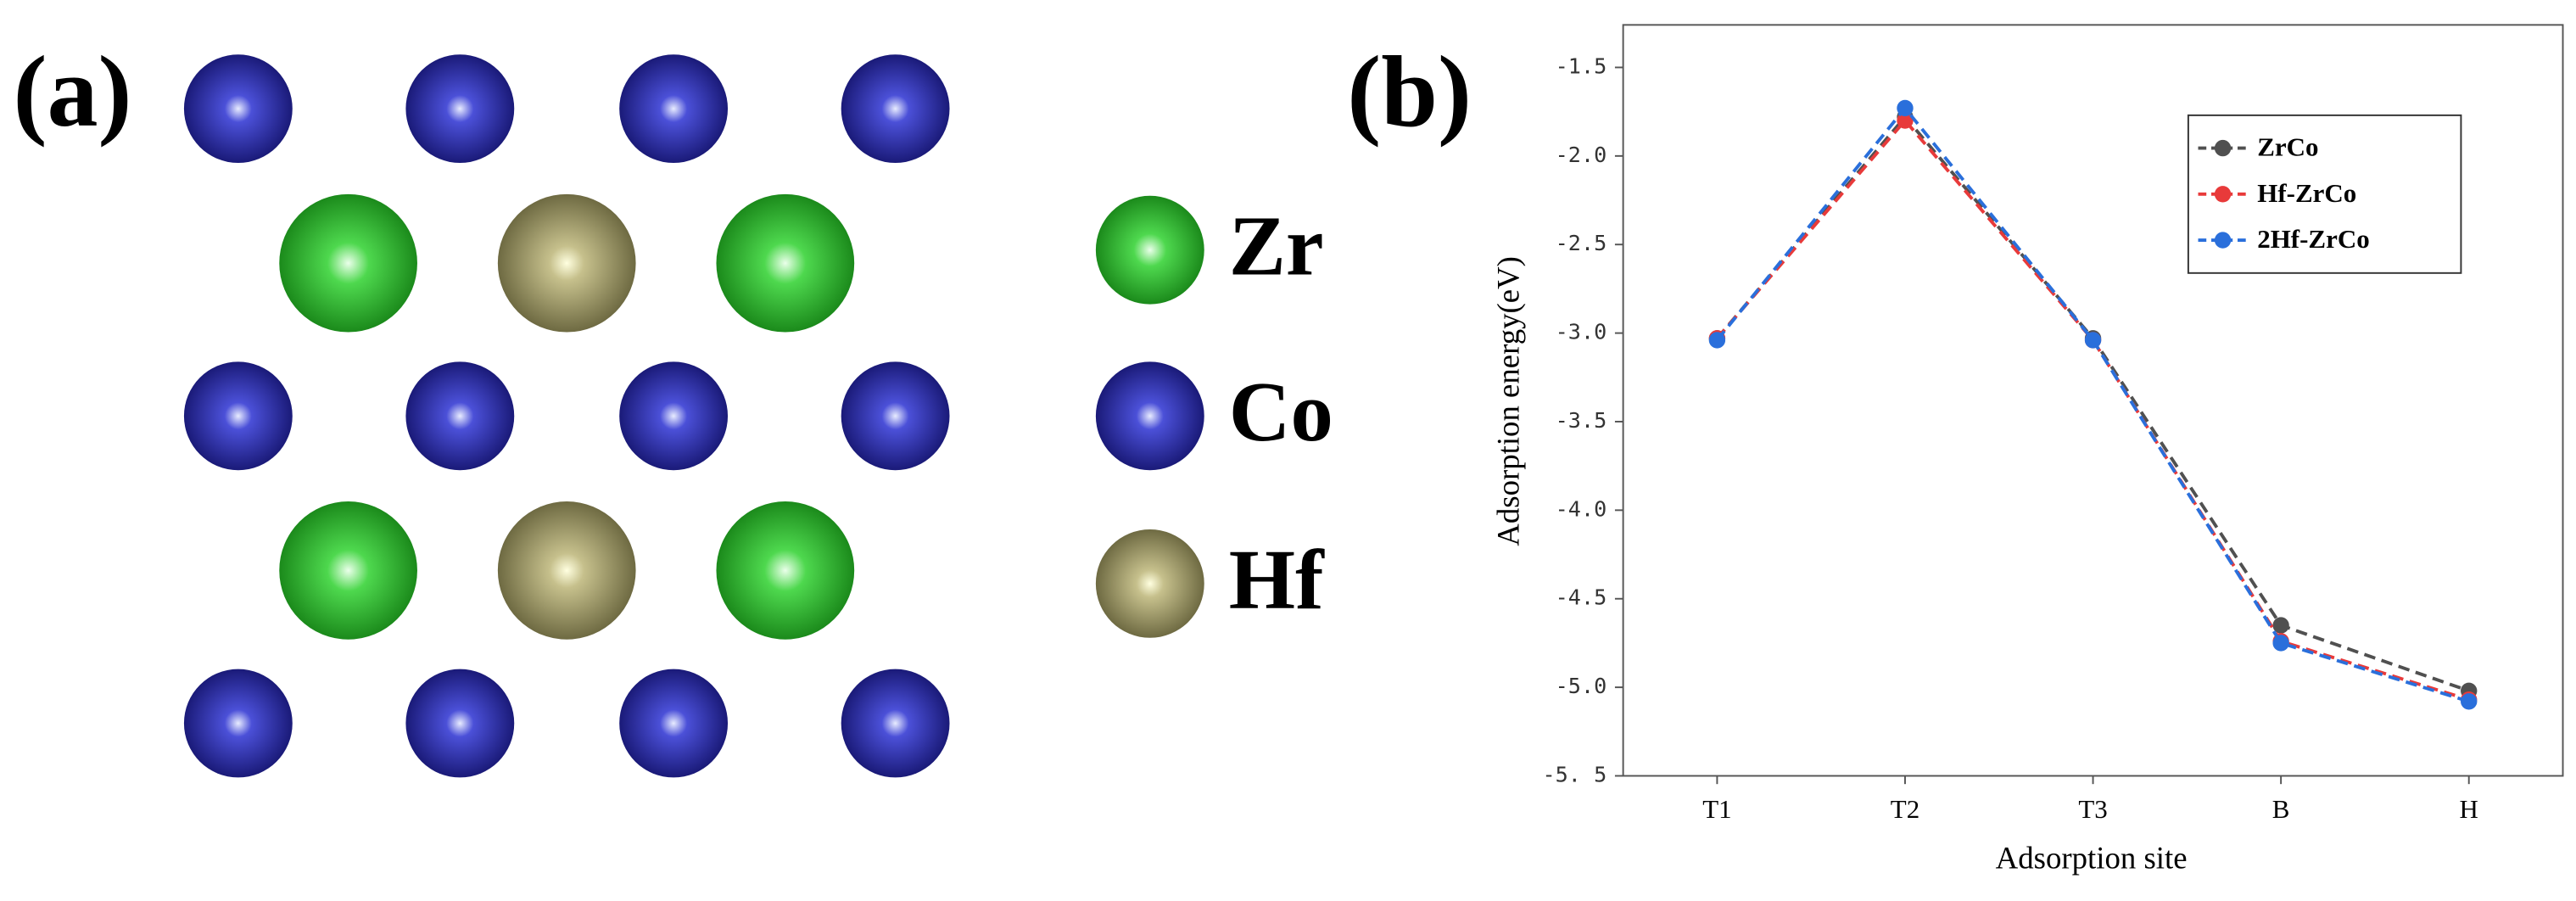  I want to click on y-tick-label: -3.0, so click(1581, 332).